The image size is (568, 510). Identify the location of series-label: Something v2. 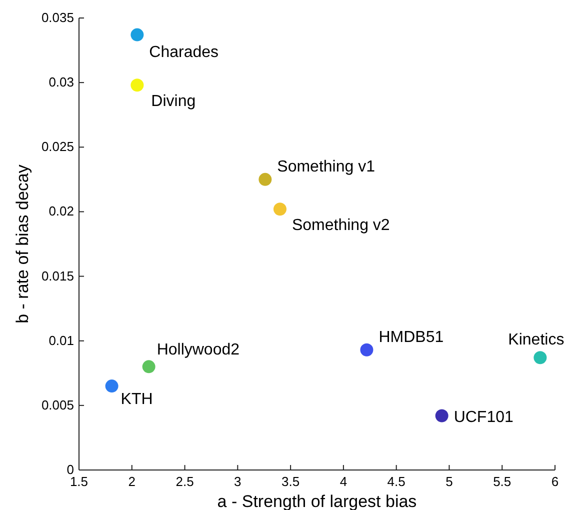
(341, 225).